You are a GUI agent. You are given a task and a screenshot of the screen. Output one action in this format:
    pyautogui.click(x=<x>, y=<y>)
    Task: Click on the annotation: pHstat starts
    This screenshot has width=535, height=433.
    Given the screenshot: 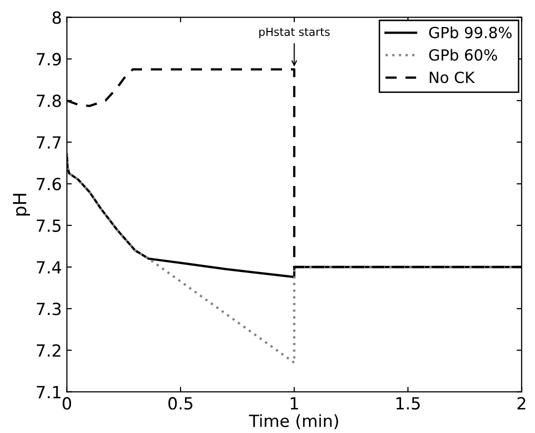 What is the action you would take?
    pyautogui.click(x=294, y=33)
    